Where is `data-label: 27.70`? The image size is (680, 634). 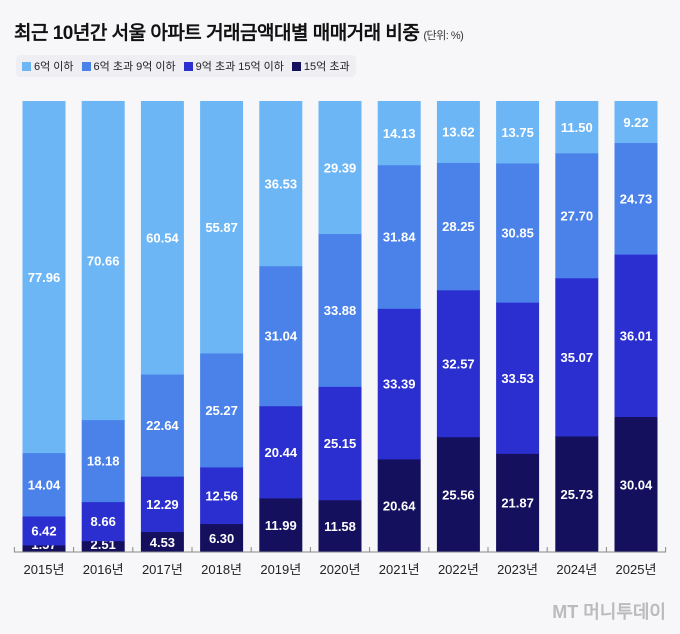 data-label: 27.70 is located at coordinates (577, 215).